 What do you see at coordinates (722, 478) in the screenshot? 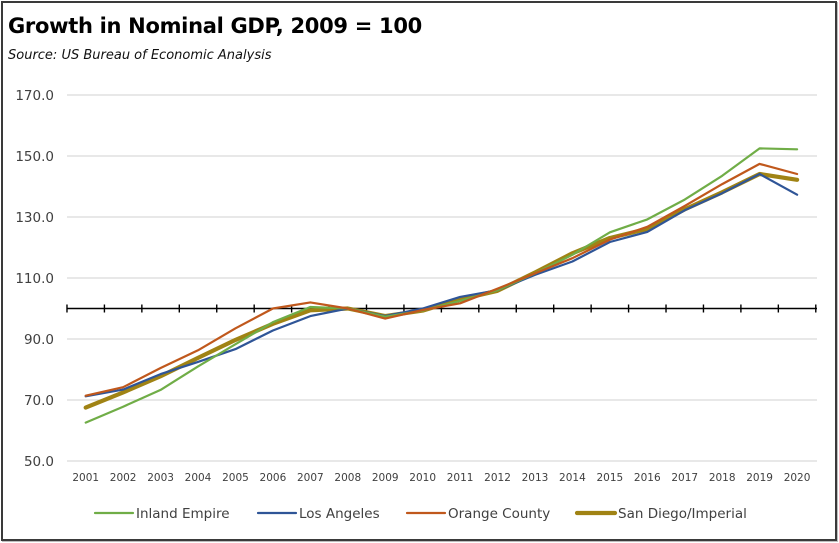
I see `x-tick-label: 2018` at bounding box center [722, 478].